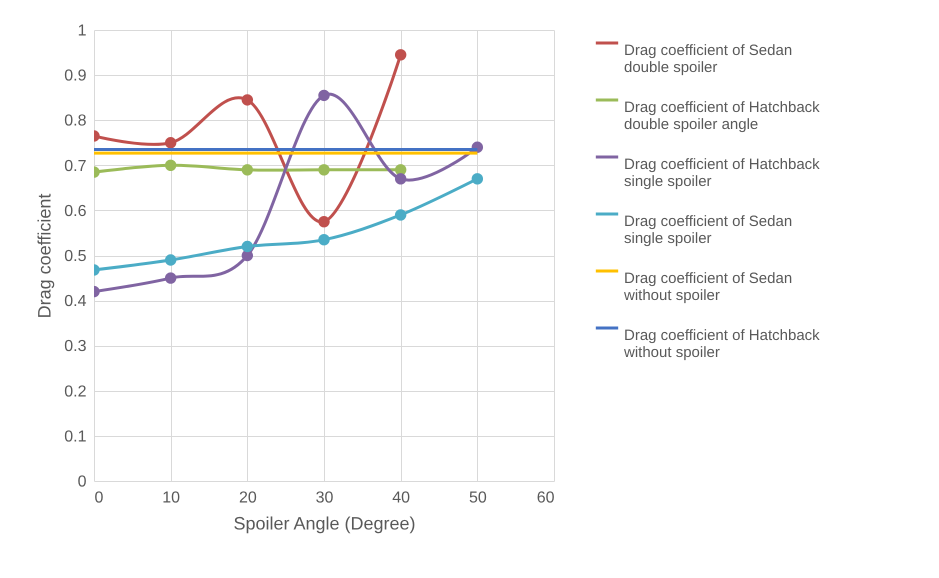 This screenshot has width=939, height=578. I want to click on legend-label: Drag coefficient of Sedan single spoiler, so click(708, 230).